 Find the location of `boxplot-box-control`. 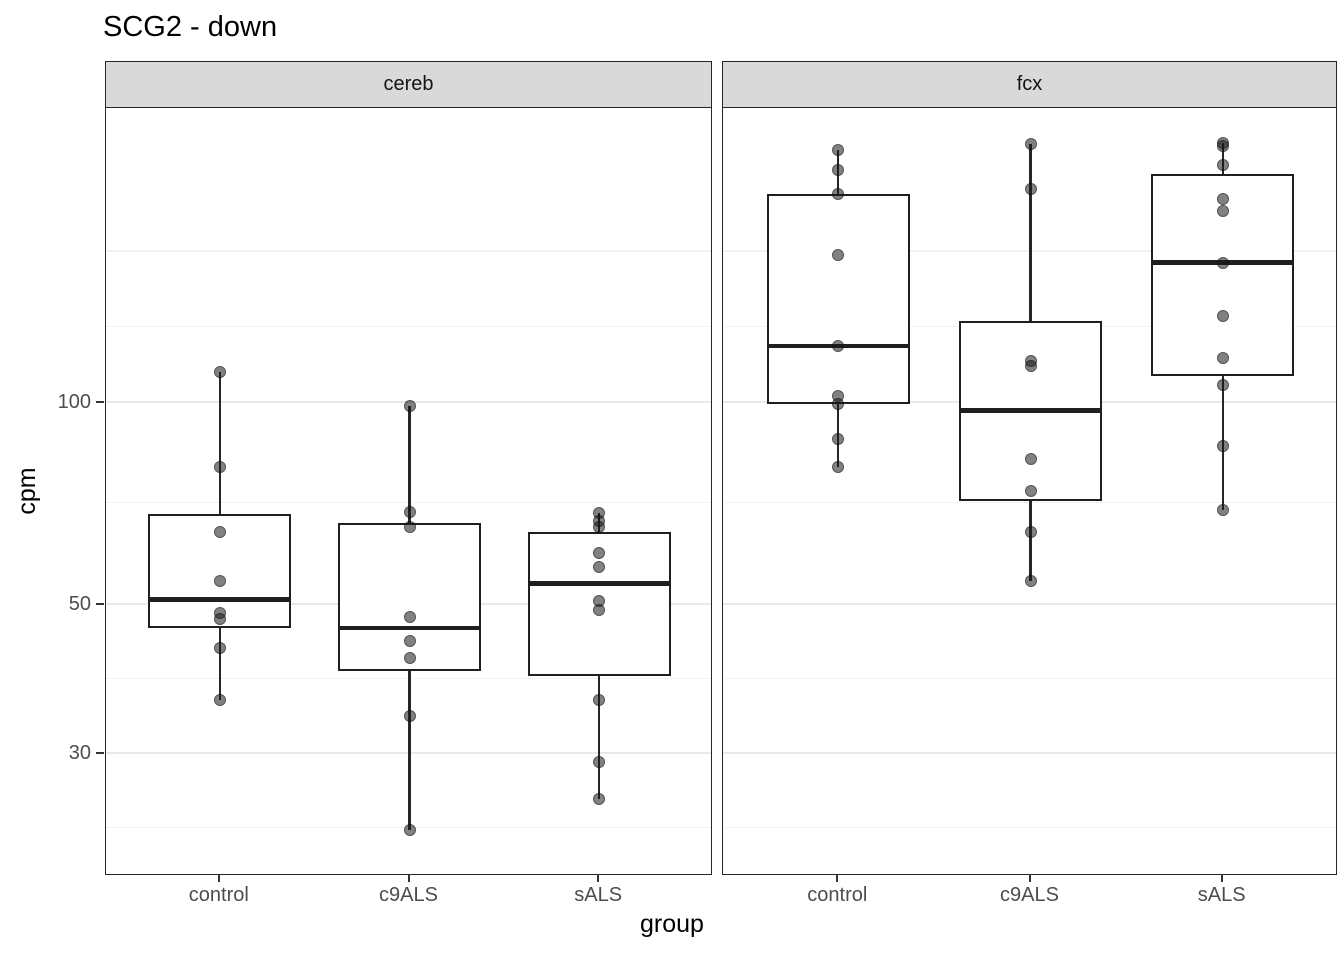

boxplot-box-control is located at coordinates (838, 299).